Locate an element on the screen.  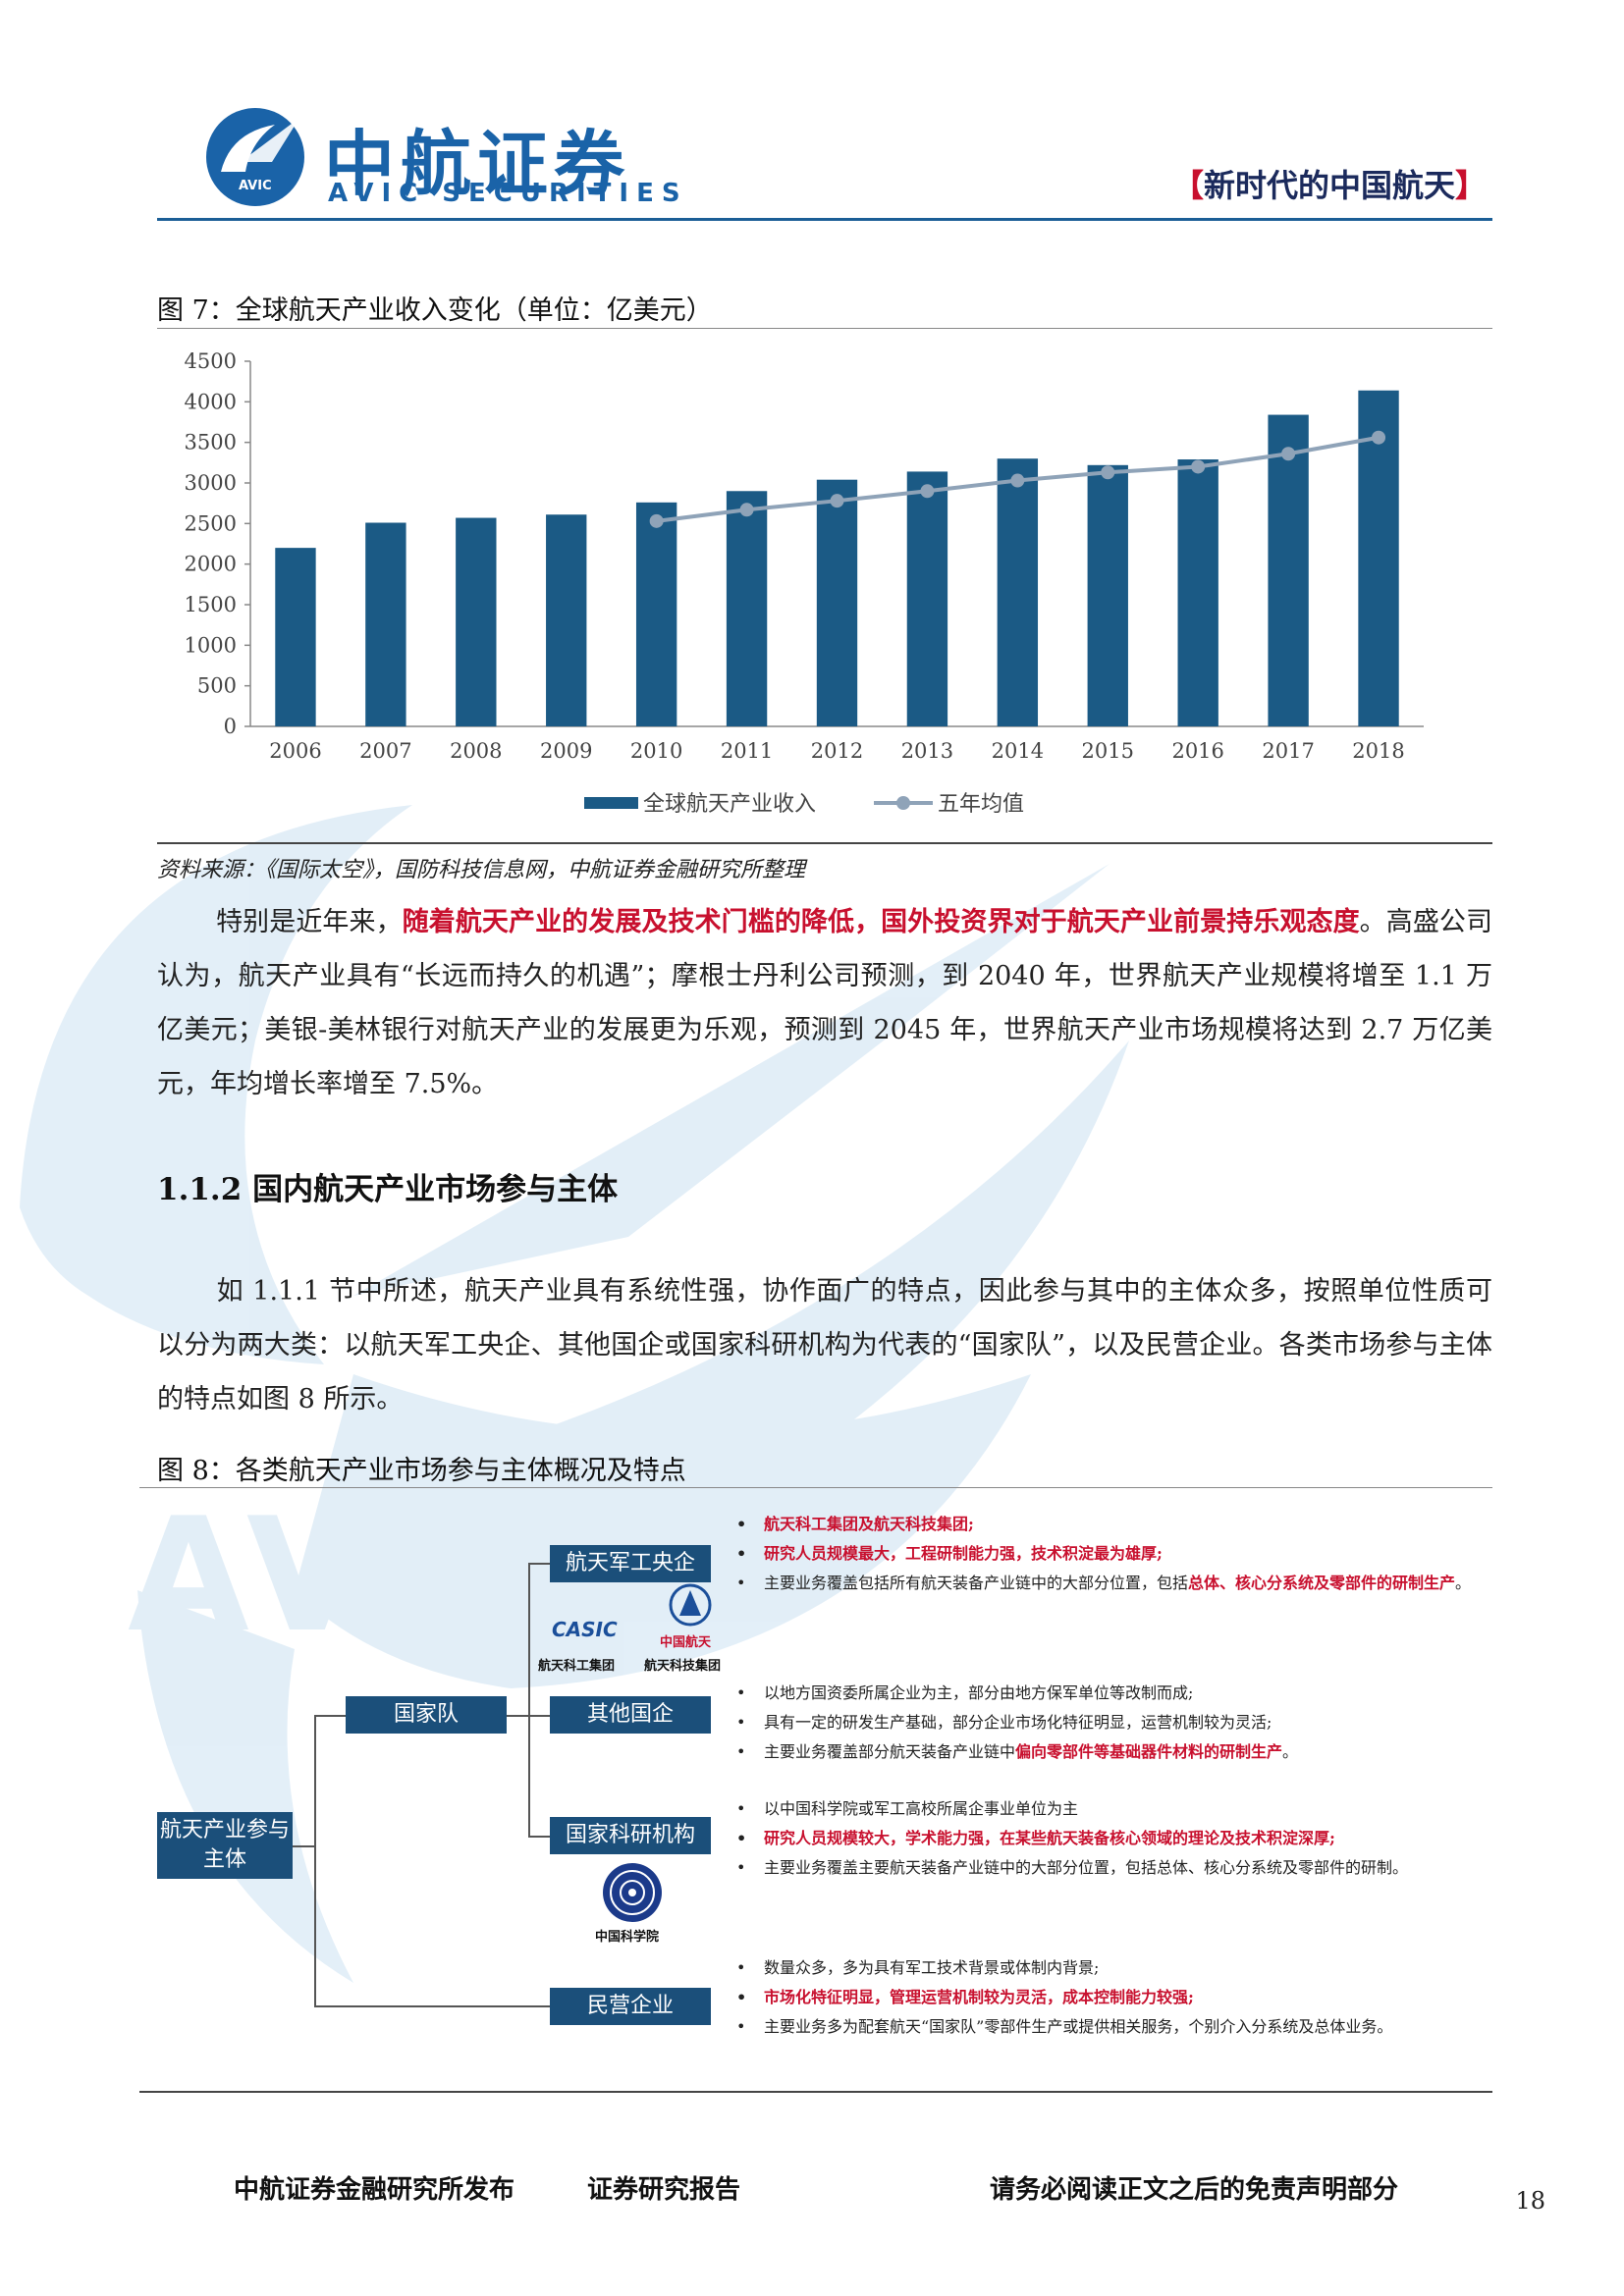
x-tick-label: 2016 is located at coordinates (1197, 751).